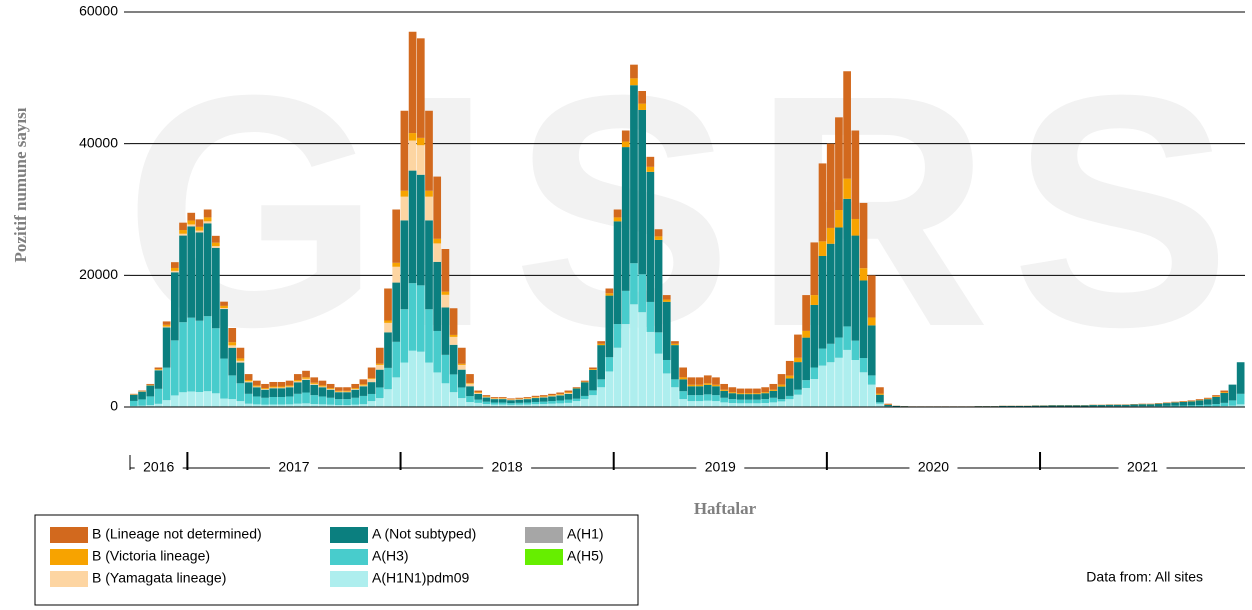  I want to click on y-axis-title: Pozitif numune sayısı, so click(20, 184).